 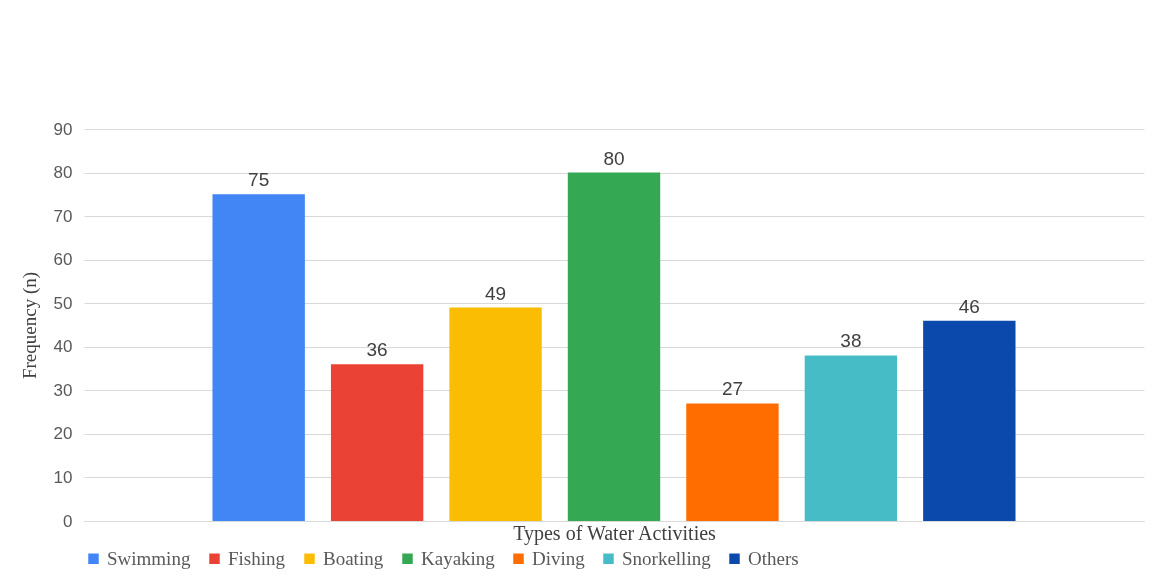 What do you see at coordinates (458, 558) in the screenshot?
I see `legend-label: Kayaking` at bounding box center [458, 558].